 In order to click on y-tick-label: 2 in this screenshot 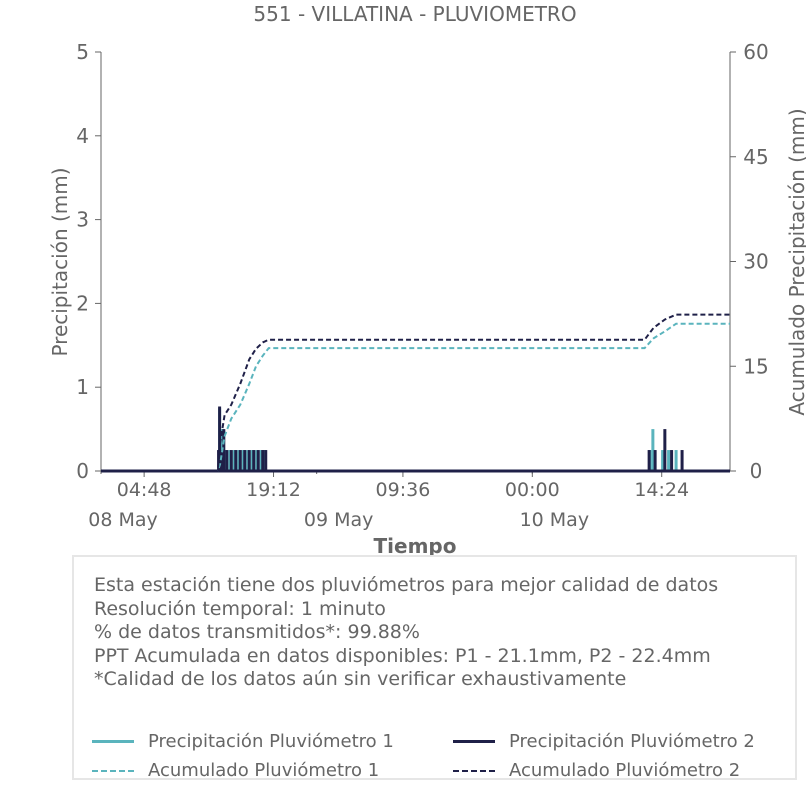, I will do `click(82, 303)`.